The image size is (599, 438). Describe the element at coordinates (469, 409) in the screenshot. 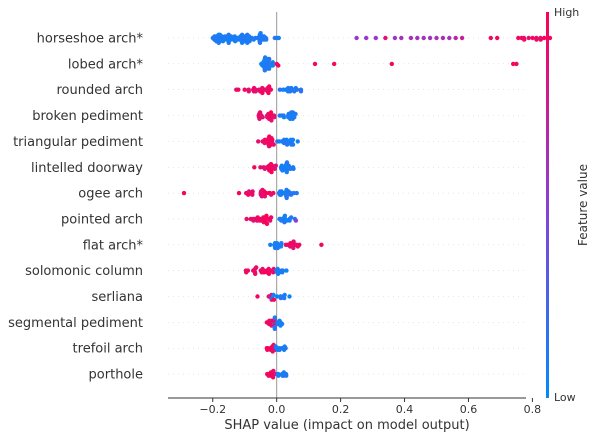

I see `x-tick-label: 0.6` at that location.